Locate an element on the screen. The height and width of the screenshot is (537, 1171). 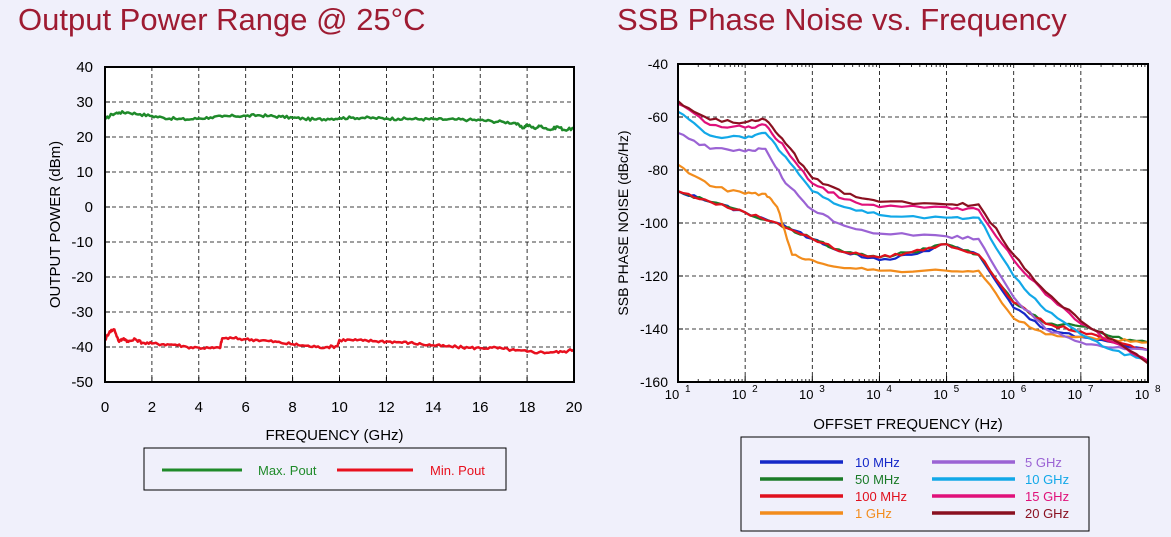
right-legend-label: 100 MHz is located at coordinates (881, 496).